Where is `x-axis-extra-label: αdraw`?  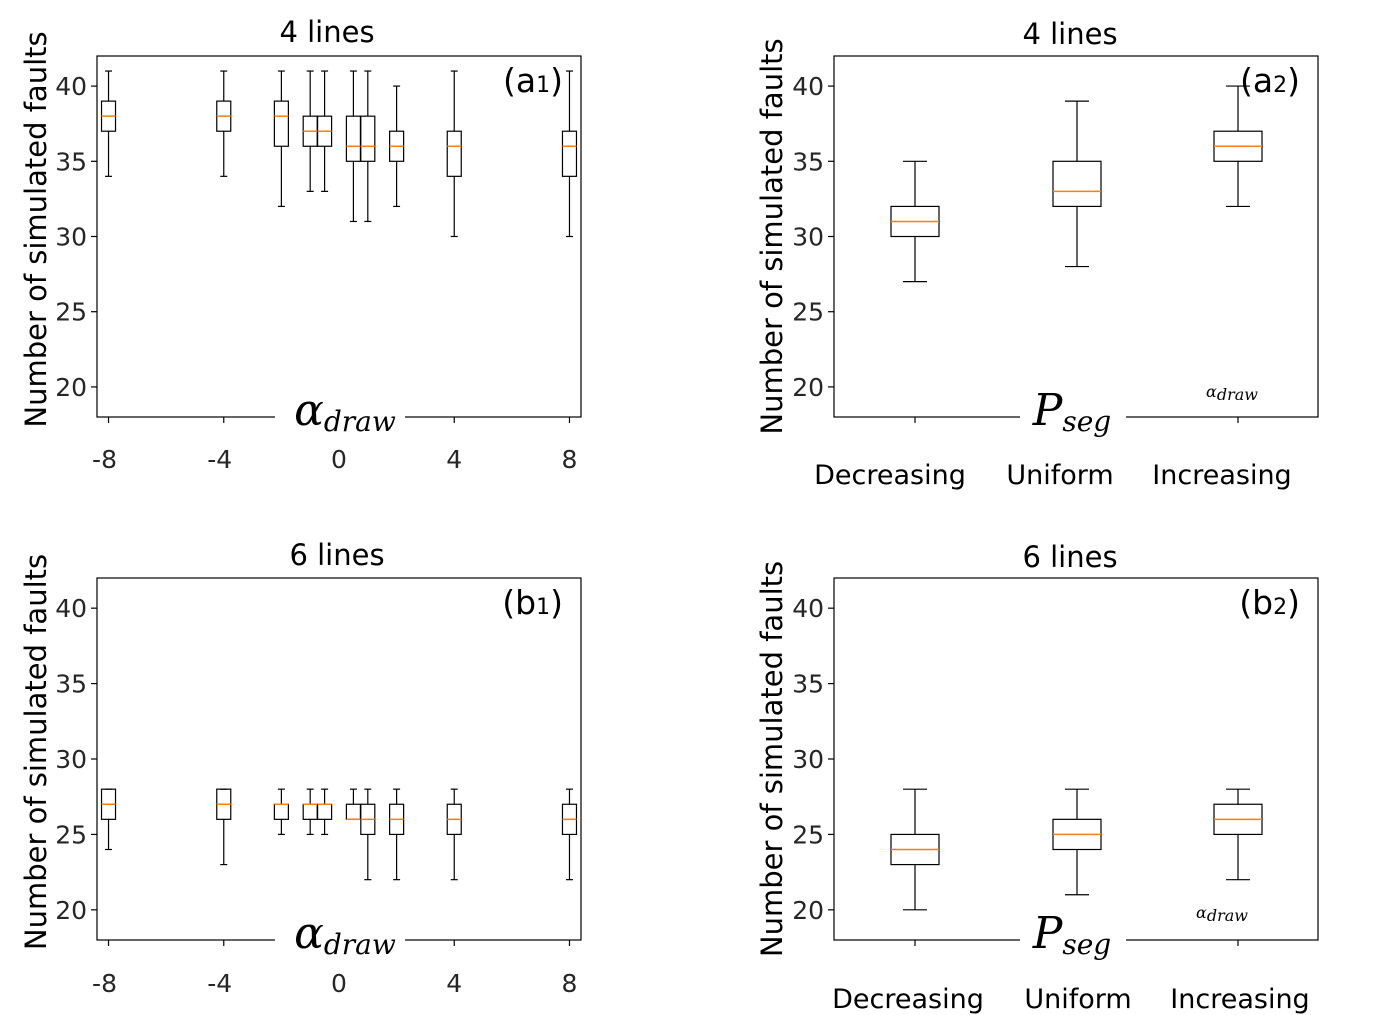
x-axis-extra-label: αdraw is located at coordinates (1222, 914).